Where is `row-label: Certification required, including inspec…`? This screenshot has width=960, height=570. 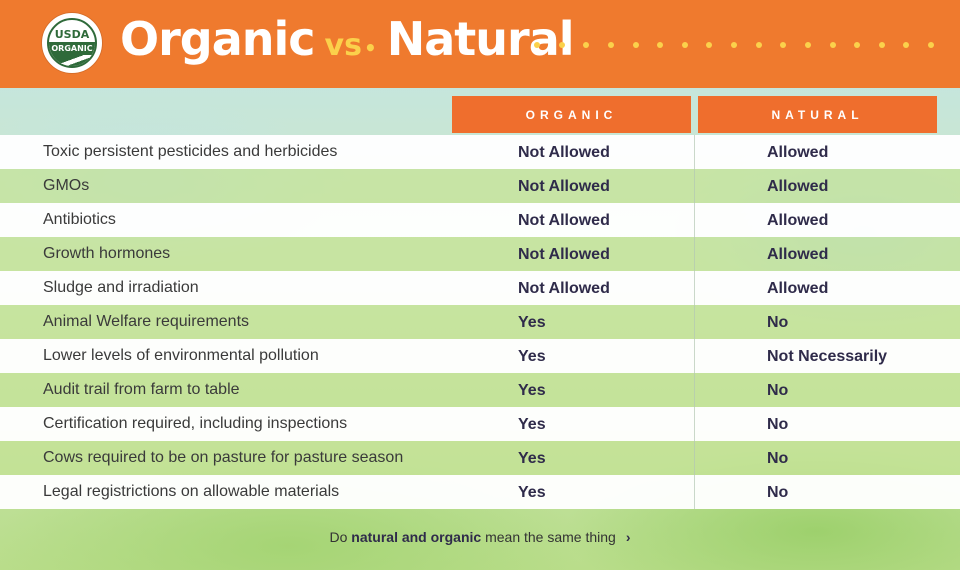 row-label: Certification required, including inspec… is located at coordinates (195, 423).